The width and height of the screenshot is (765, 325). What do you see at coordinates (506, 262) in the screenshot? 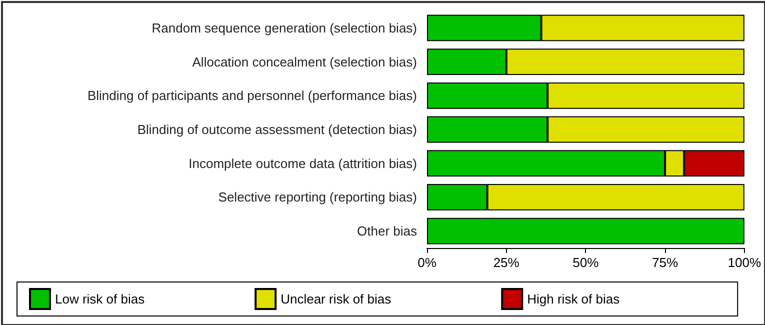
I see `x-tick-label: 25%` at bounding box center [506, 262].